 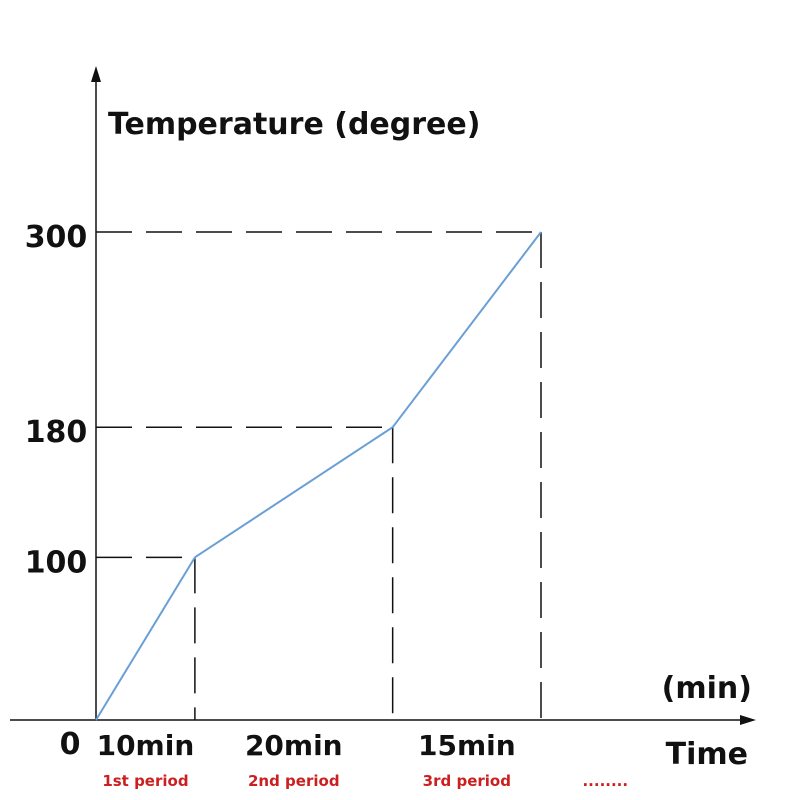 I want to click on segment-duration-3: 15min, so click(x=467, y=745).